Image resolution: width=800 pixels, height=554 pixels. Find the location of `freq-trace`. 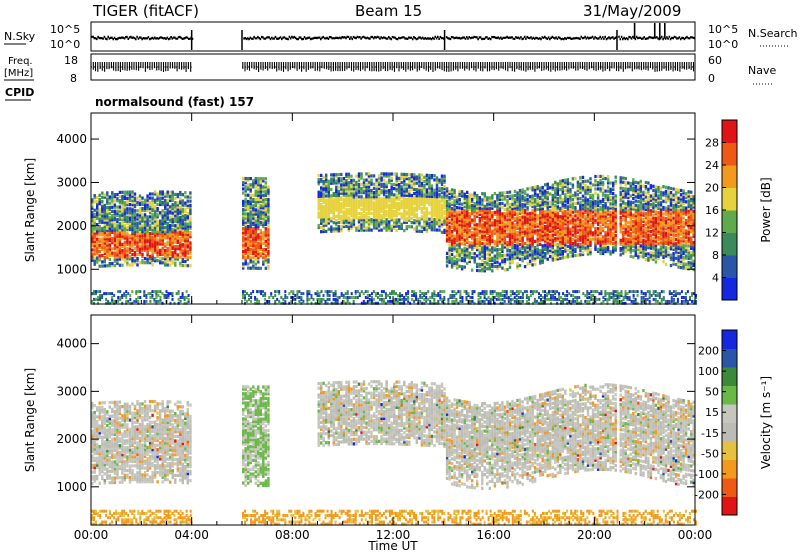

freq-trace is located at coordinates (392, 67).